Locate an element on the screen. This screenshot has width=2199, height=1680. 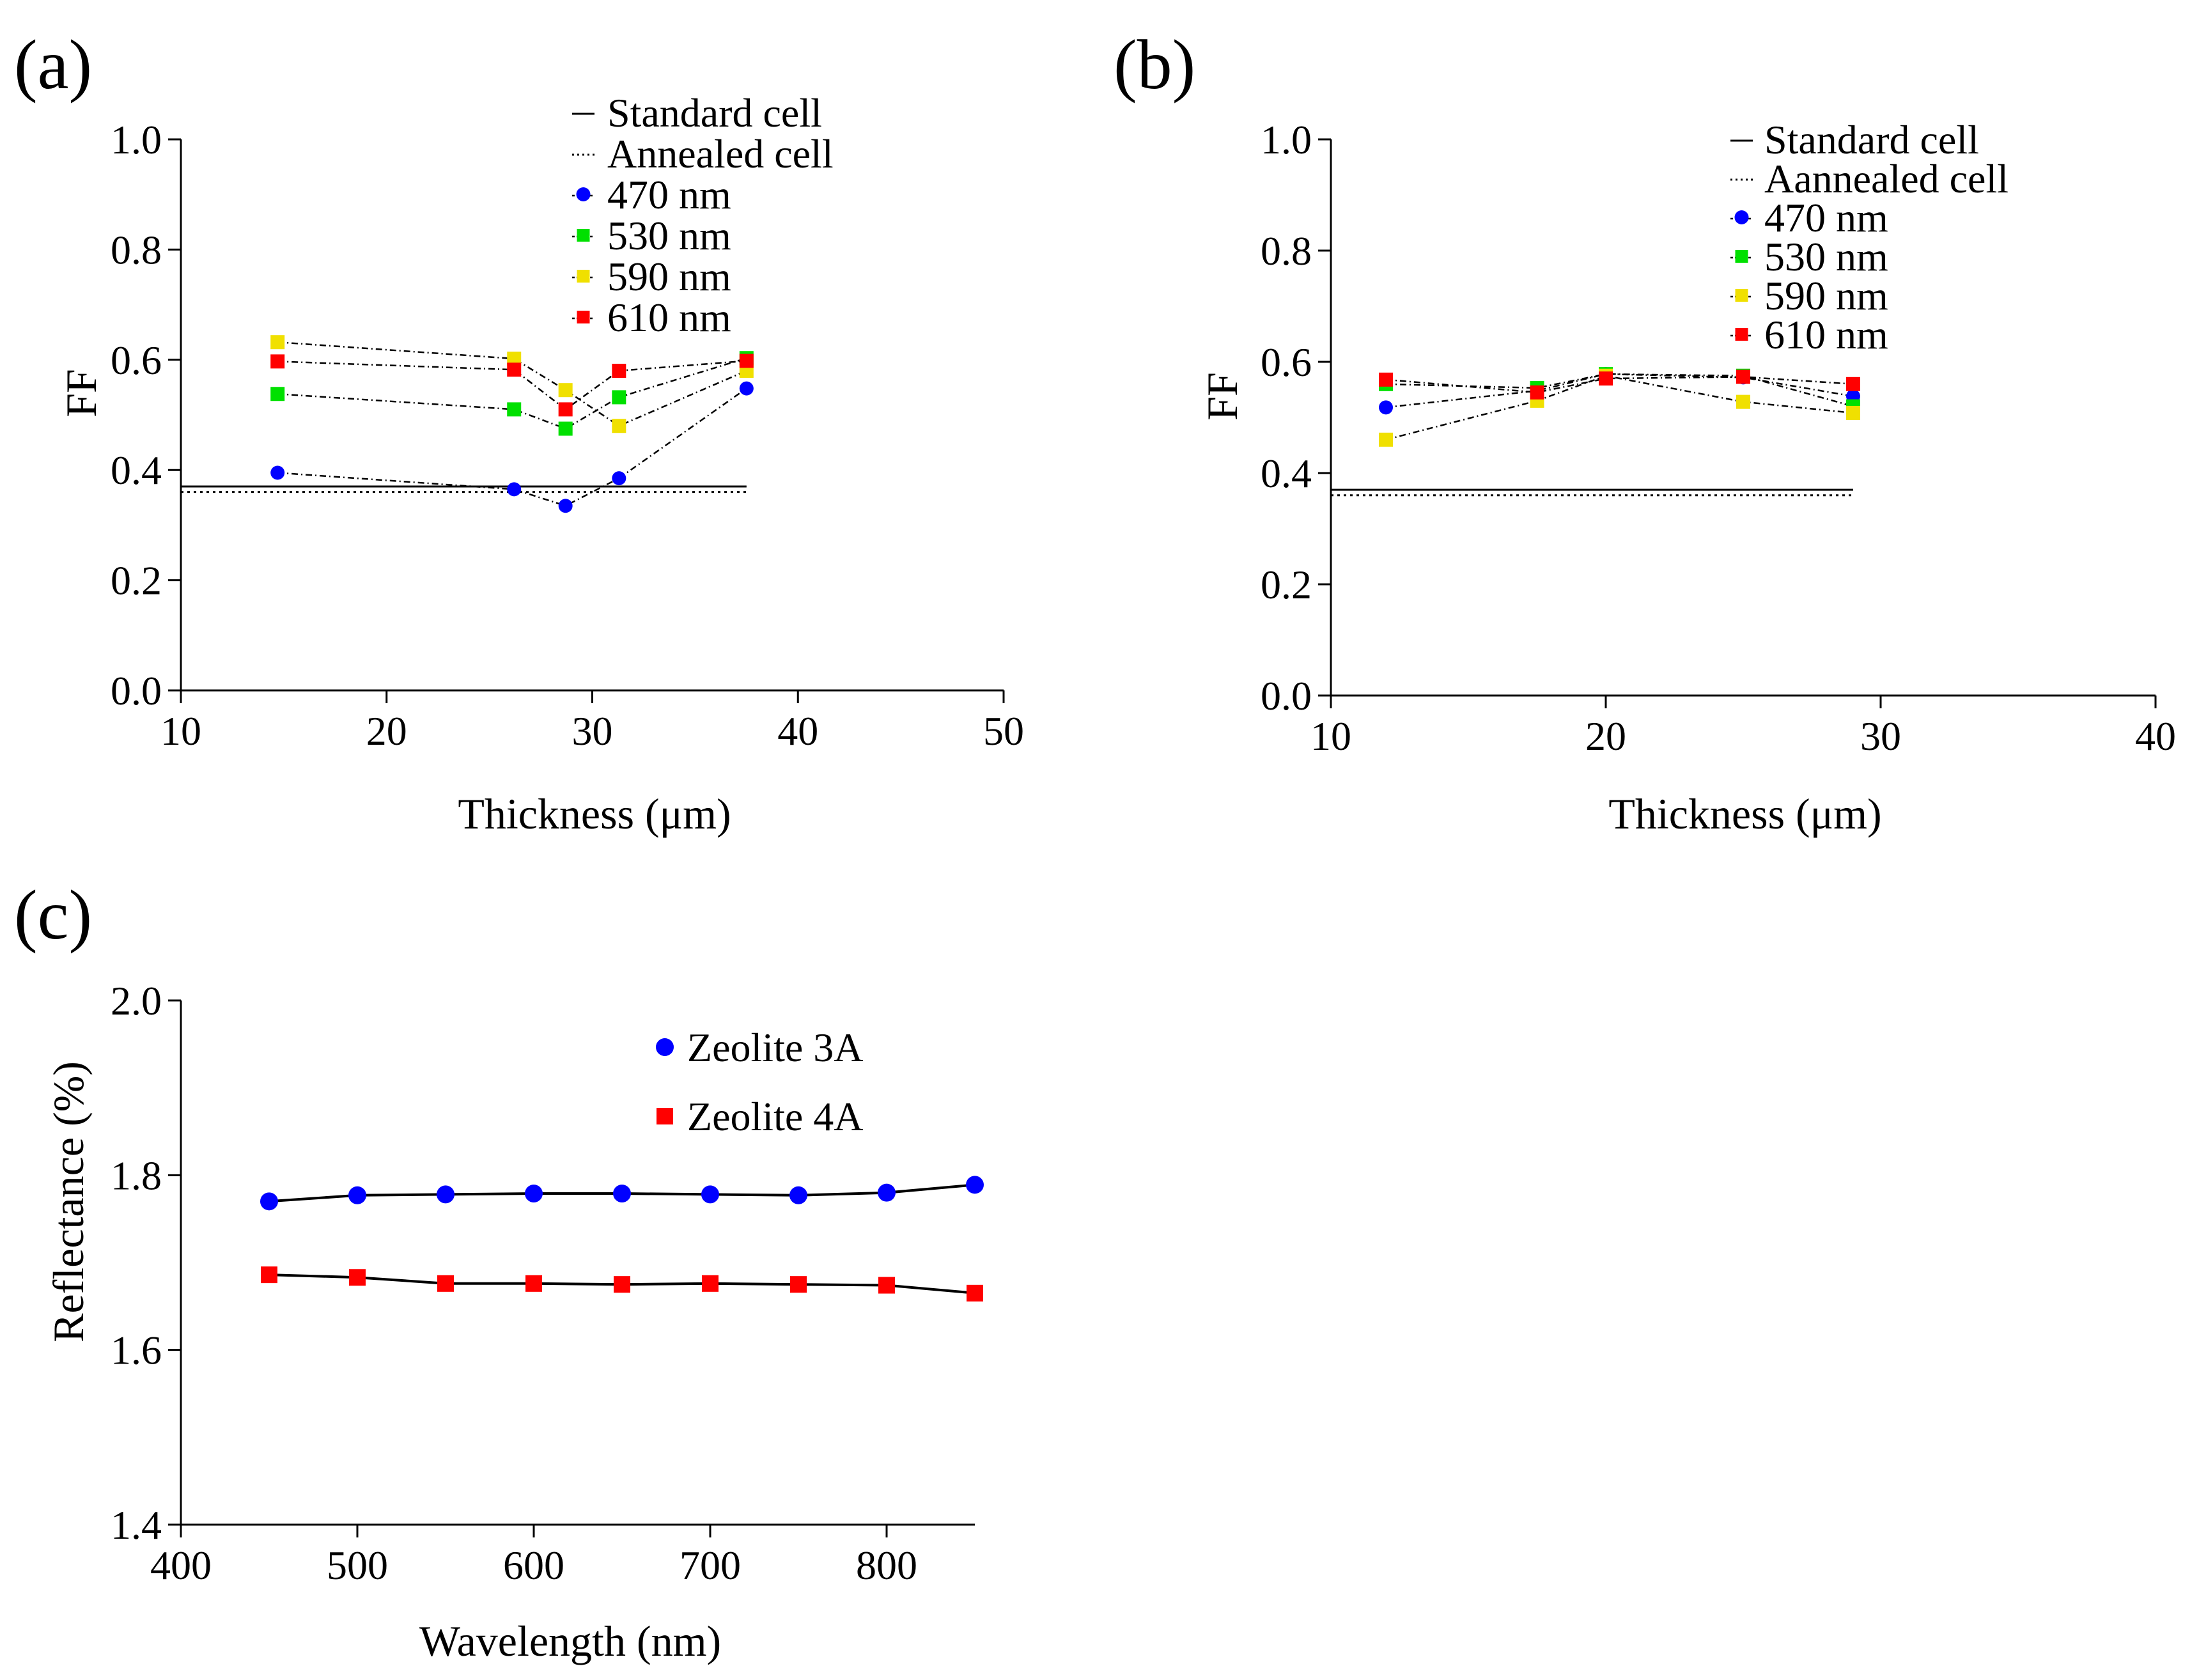
panel-a-legend-label: Annealed cell is located at coordinates (720, 153).